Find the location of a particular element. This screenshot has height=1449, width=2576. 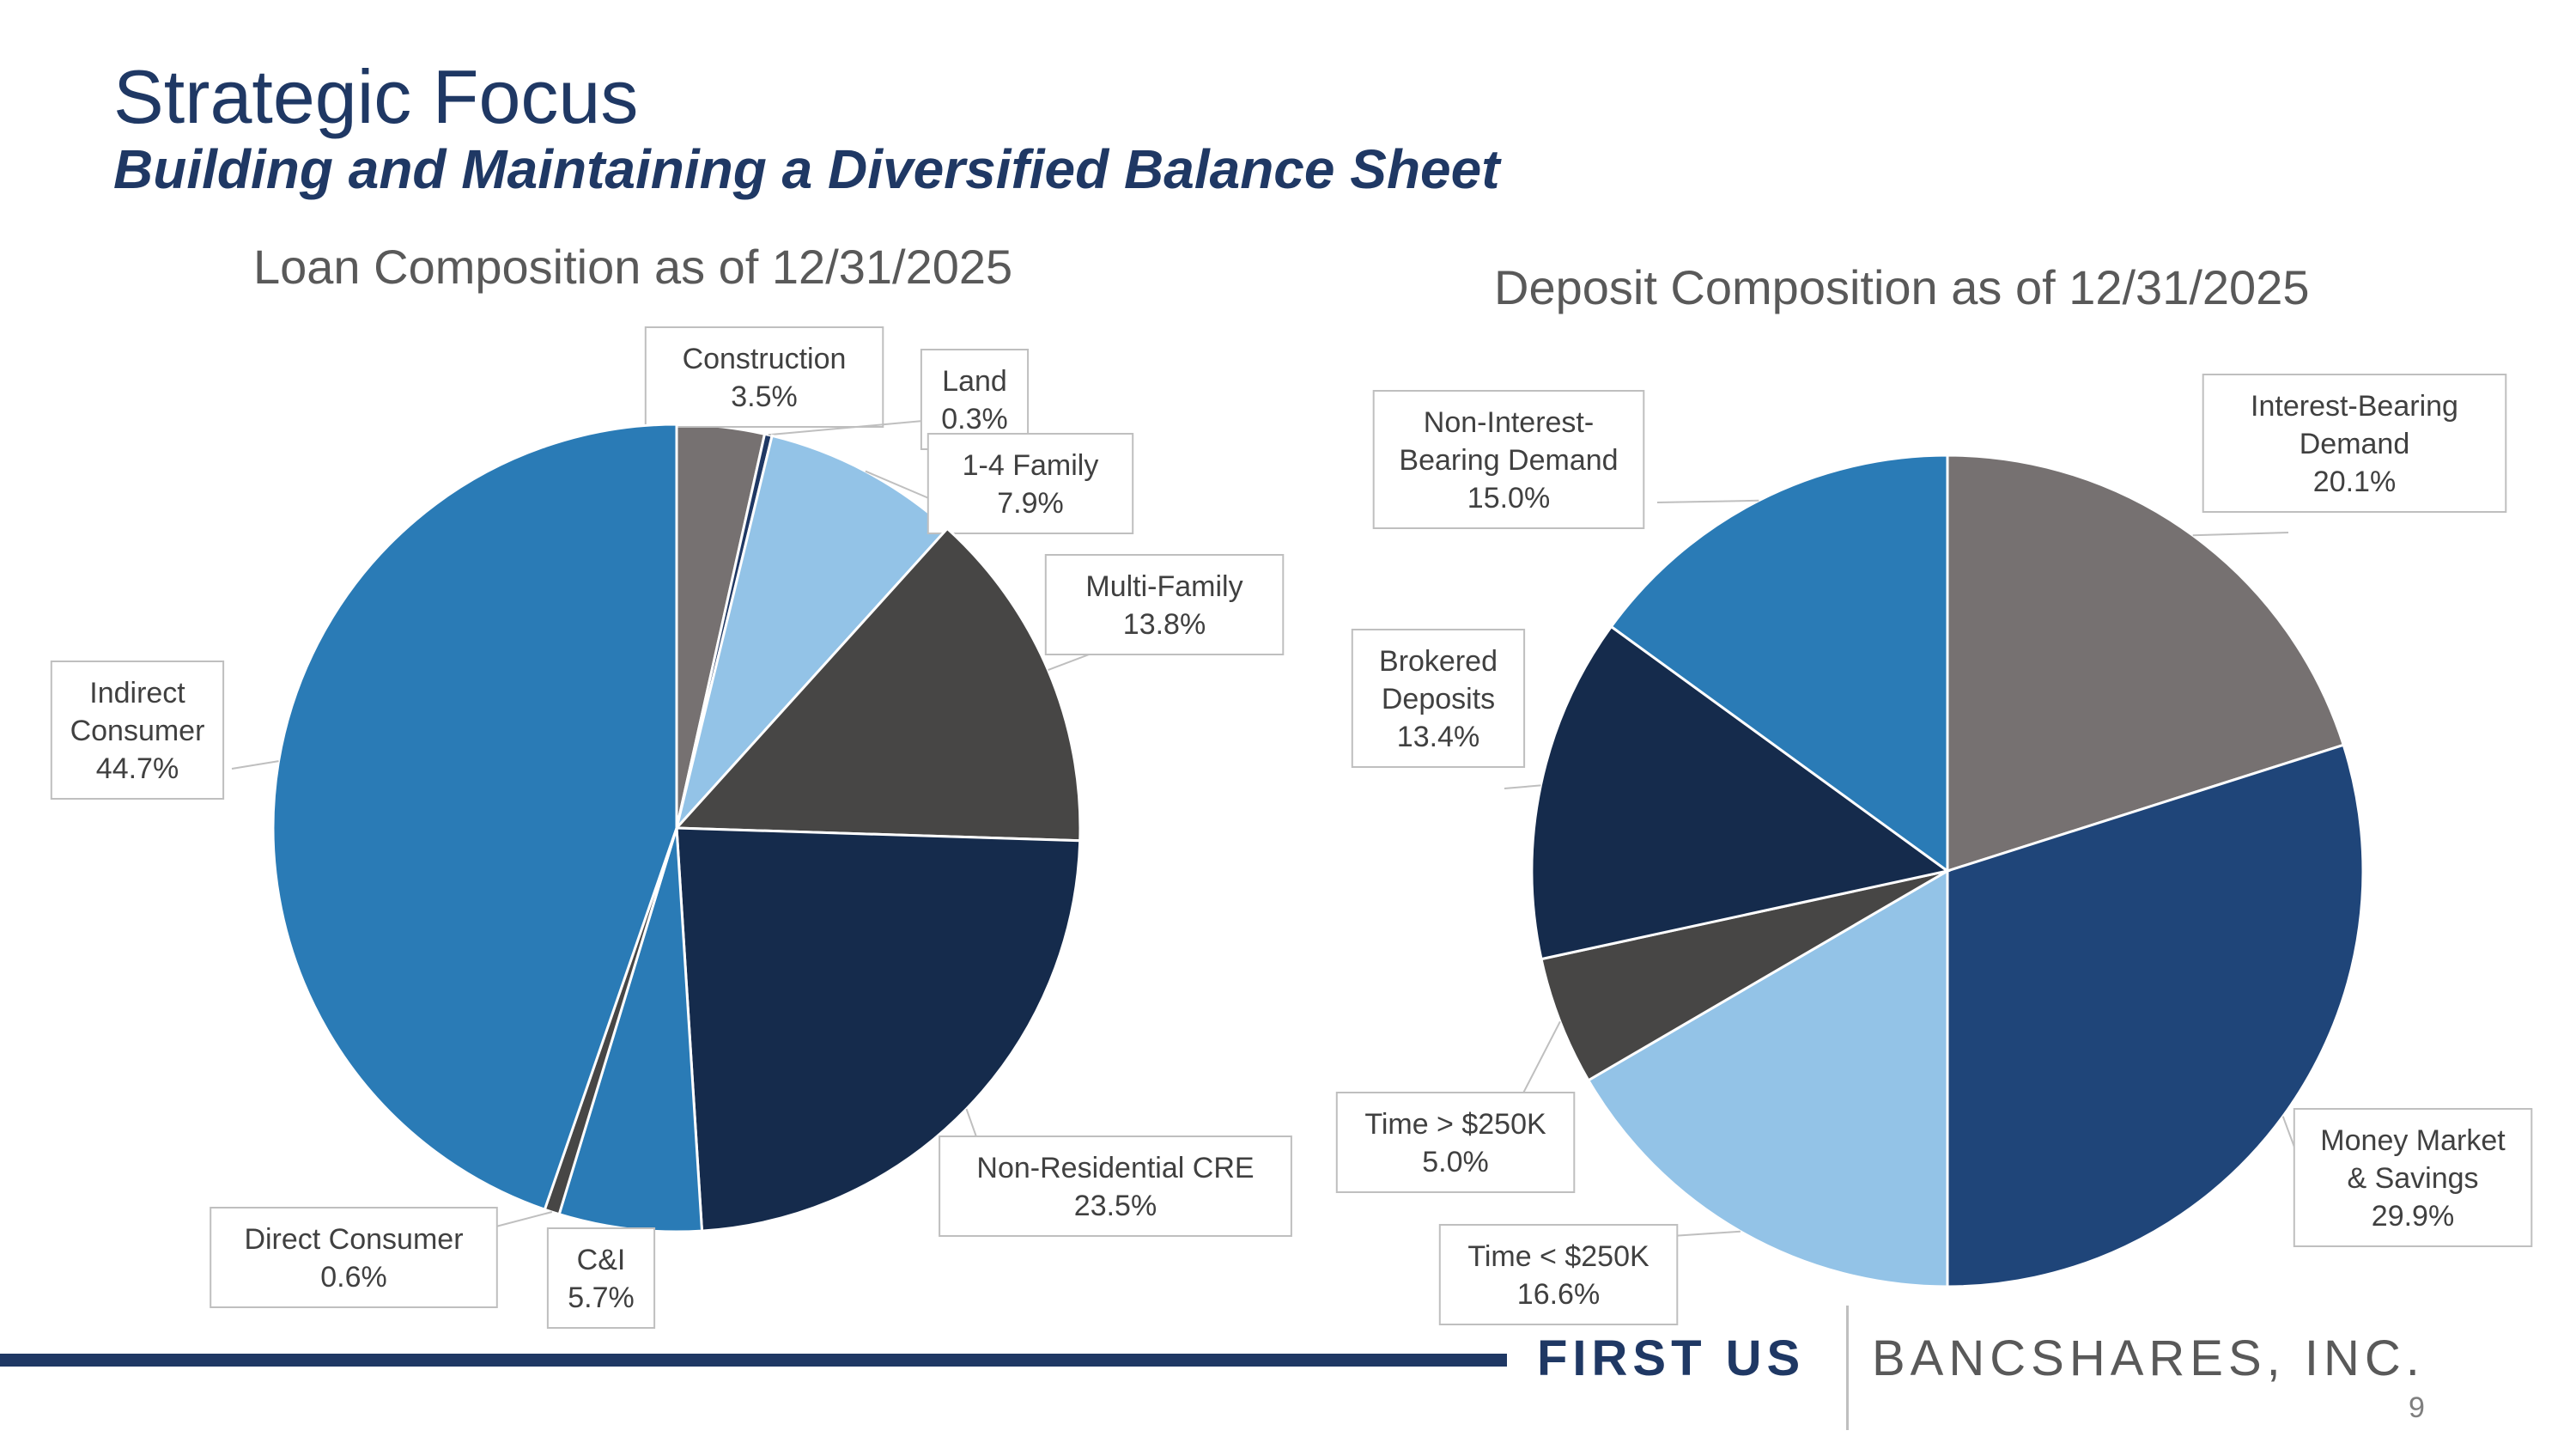

deposit-label-box-non-interest-bearing-demand is located at coordinates (1508, 459).